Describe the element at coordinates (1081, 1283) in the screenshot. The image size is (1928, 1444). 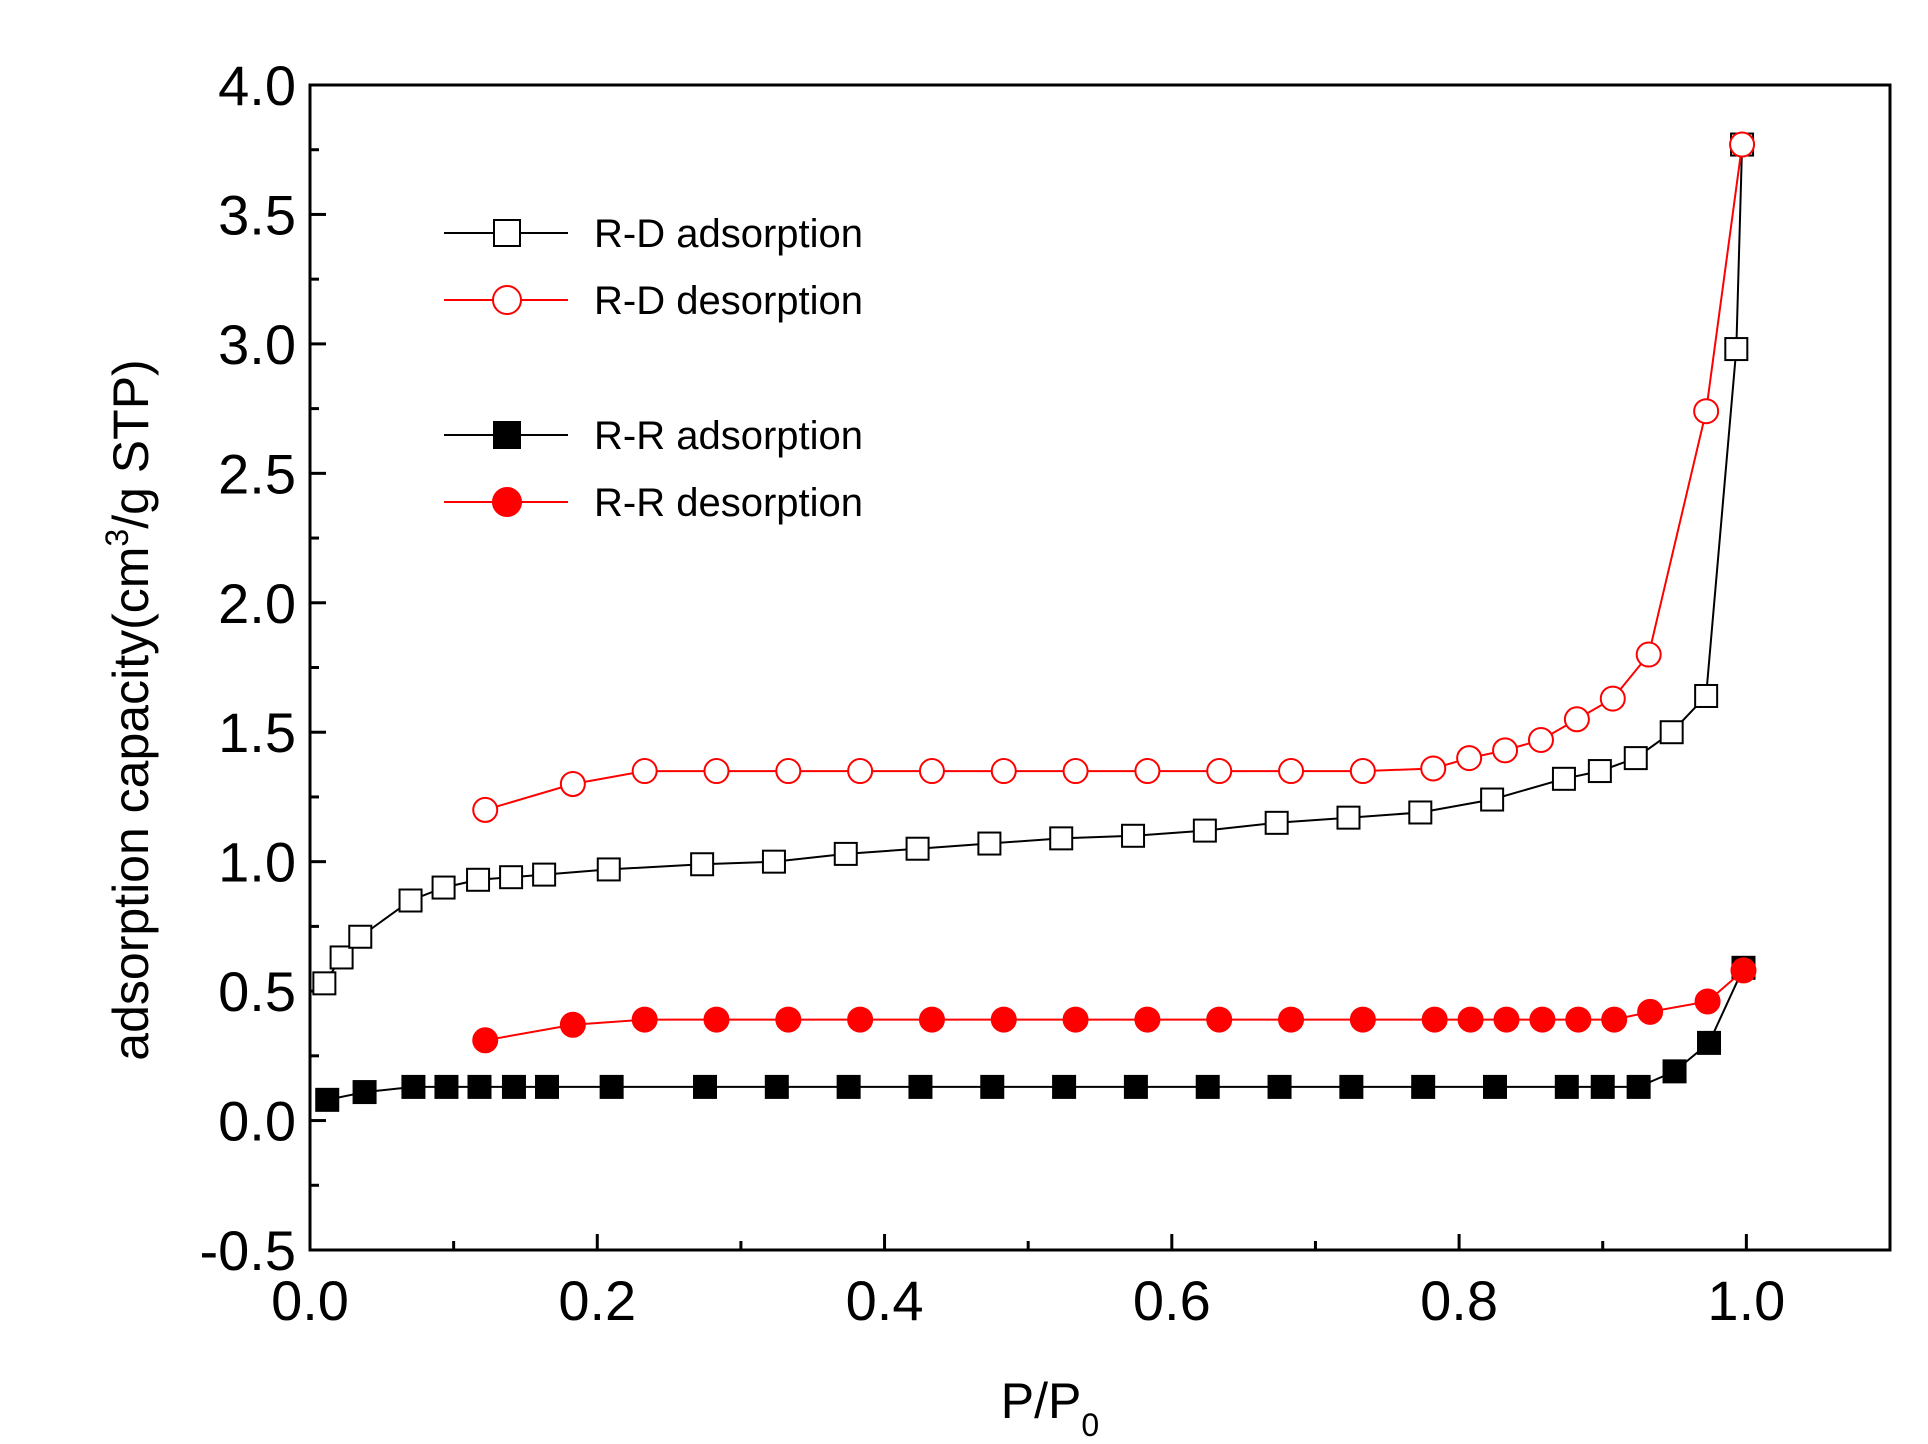
I see `x-axis-ticks: 0.0 0.2 0.4 0.6 0.8 1.0` at that location.